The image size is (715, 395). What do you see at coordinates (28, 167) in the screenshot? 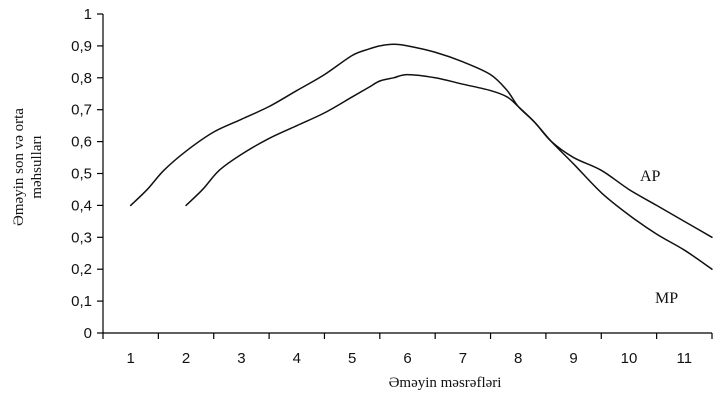
I see `y-axis-title: Əməyin son və orta məhsulları` at bounding box center [28, 167].